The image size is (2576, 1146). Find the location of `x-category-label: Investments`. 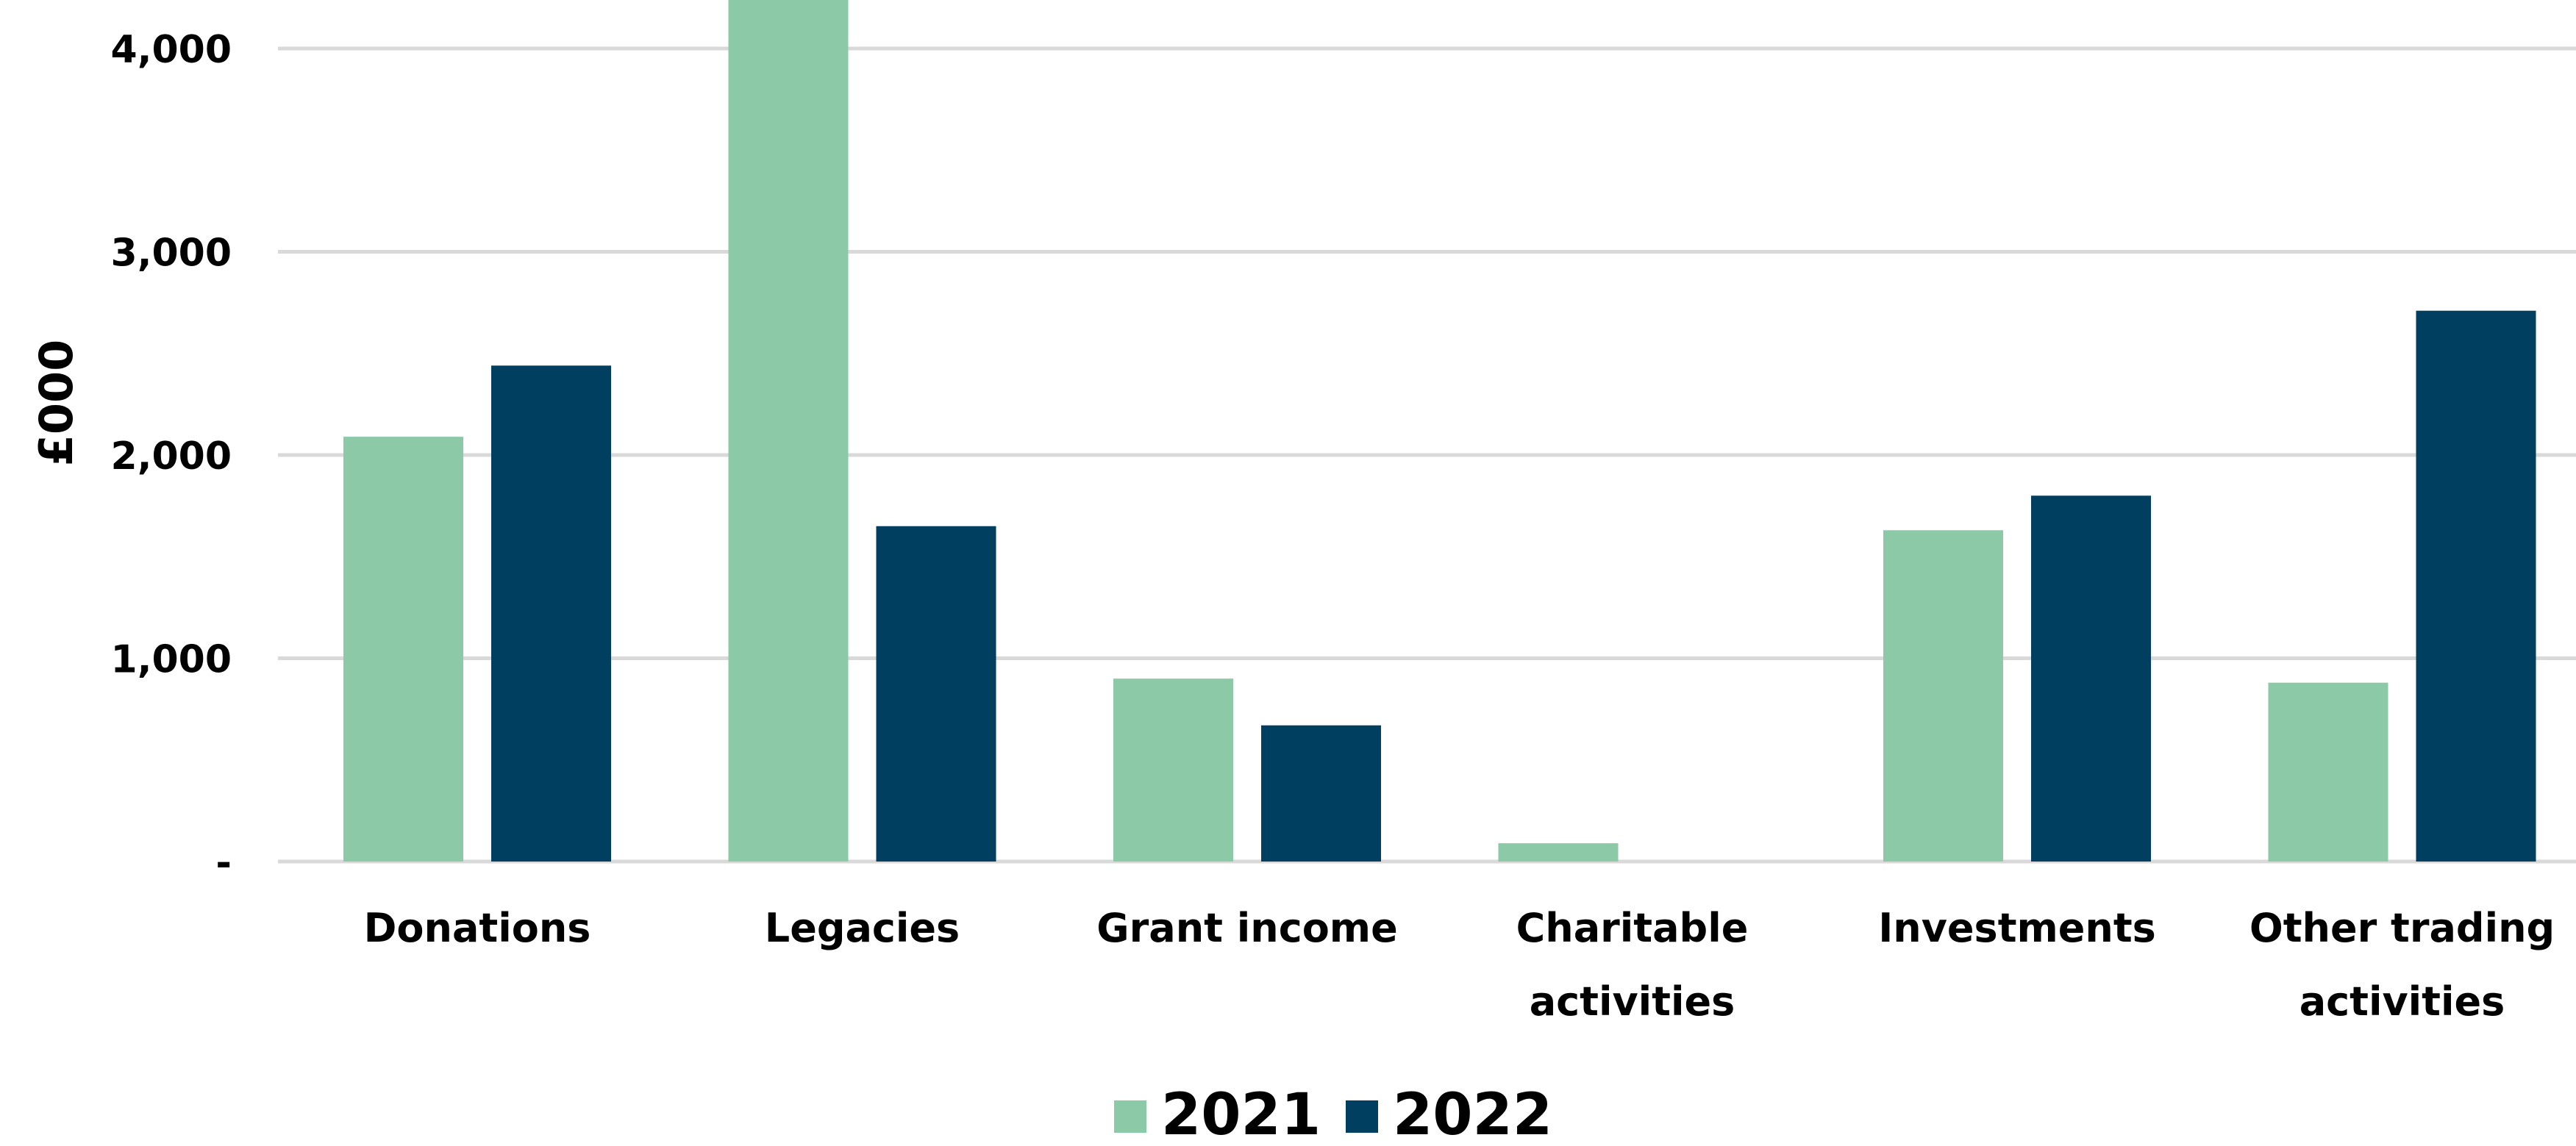

x-category-label: Investments is located at coordinates (2017, 928).